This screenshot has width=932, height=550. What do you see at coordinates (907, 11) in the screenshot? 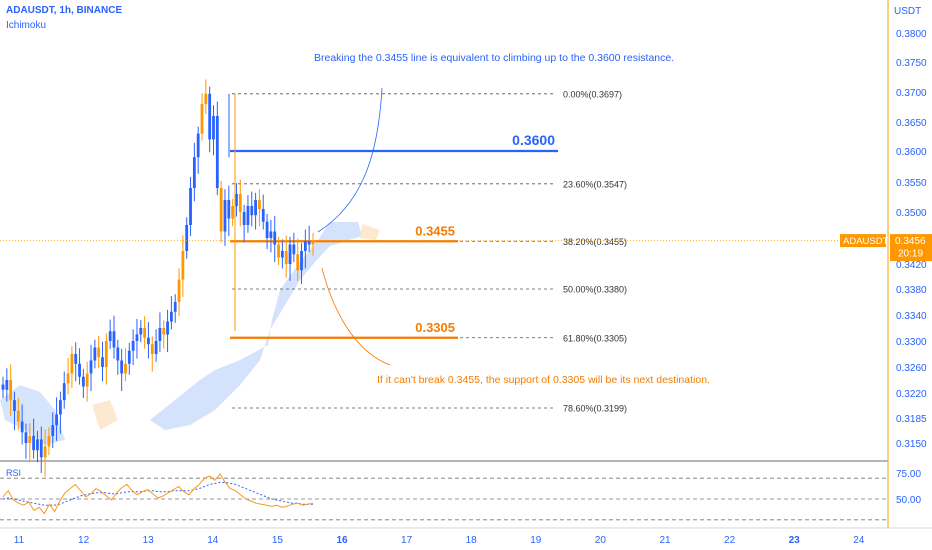
I see `y-axis-unit: USDT` at bounding box center [907, 11].